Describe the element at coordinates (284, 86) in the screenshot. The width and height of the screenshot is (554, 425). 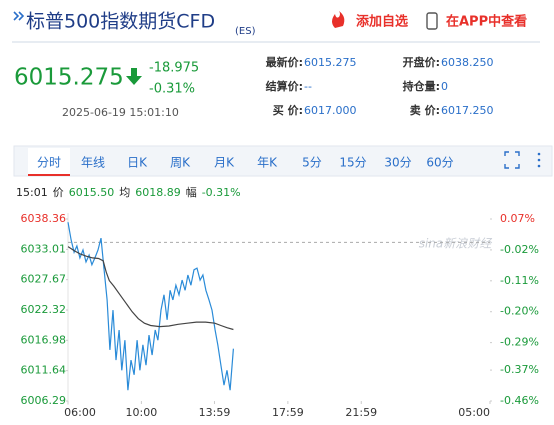
I see `field-label: 结算价:` at that location.